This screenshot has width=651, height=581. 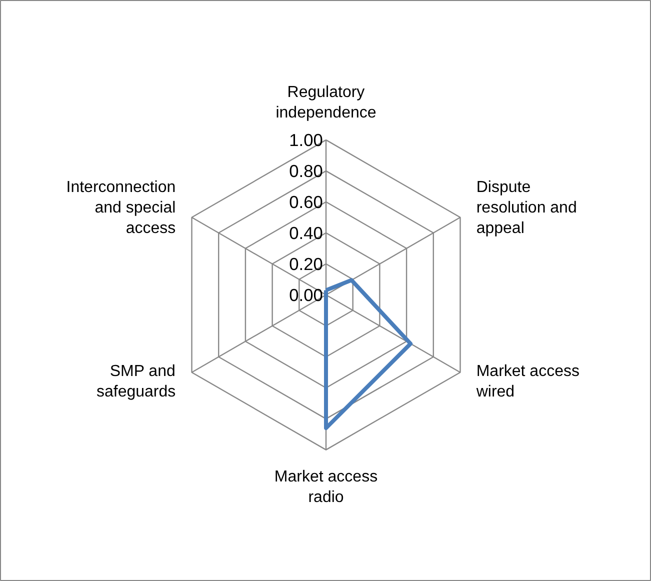 What do you see at coordinates (326, 487) in the screenshot?
I see `spoke-label: Market access radio` at bounding box center [326, 487].